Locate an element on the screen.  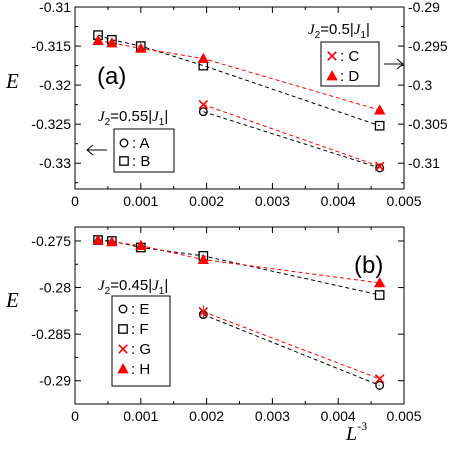
panel-a-right-ytick-label: -0.3 is located at coordinates (420, 85).